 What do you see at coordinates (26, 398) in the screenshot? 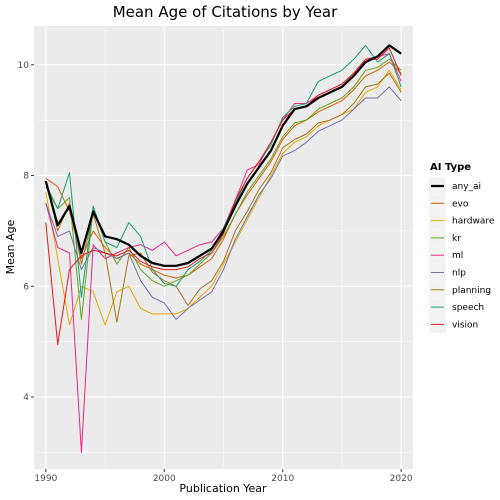
I see `y-tick-label: 4` at bounding box center [26, 398].